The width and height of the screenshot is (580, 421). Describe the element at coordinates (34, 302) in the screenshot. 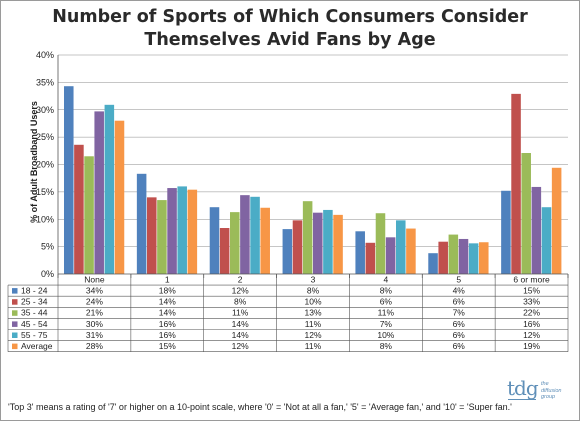

I see `legend-label: 25 - 34` at that location.